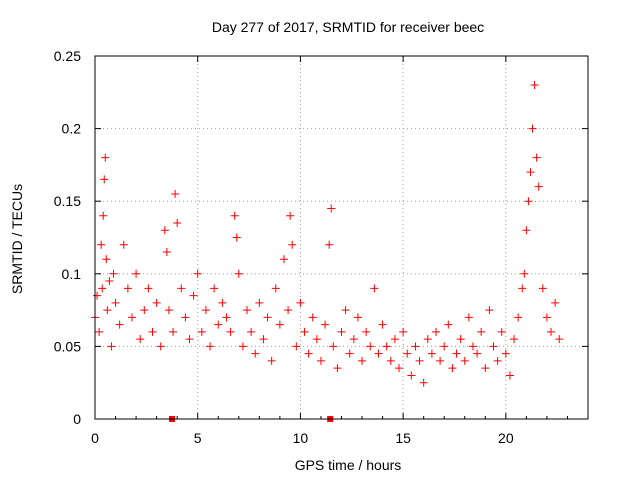 The width and height of the screenshot is (640, 480). What do you see at coordinates (77, 419) in the screenshot?
I see `y-tick-label: 0` at bounding box center [77, 419].